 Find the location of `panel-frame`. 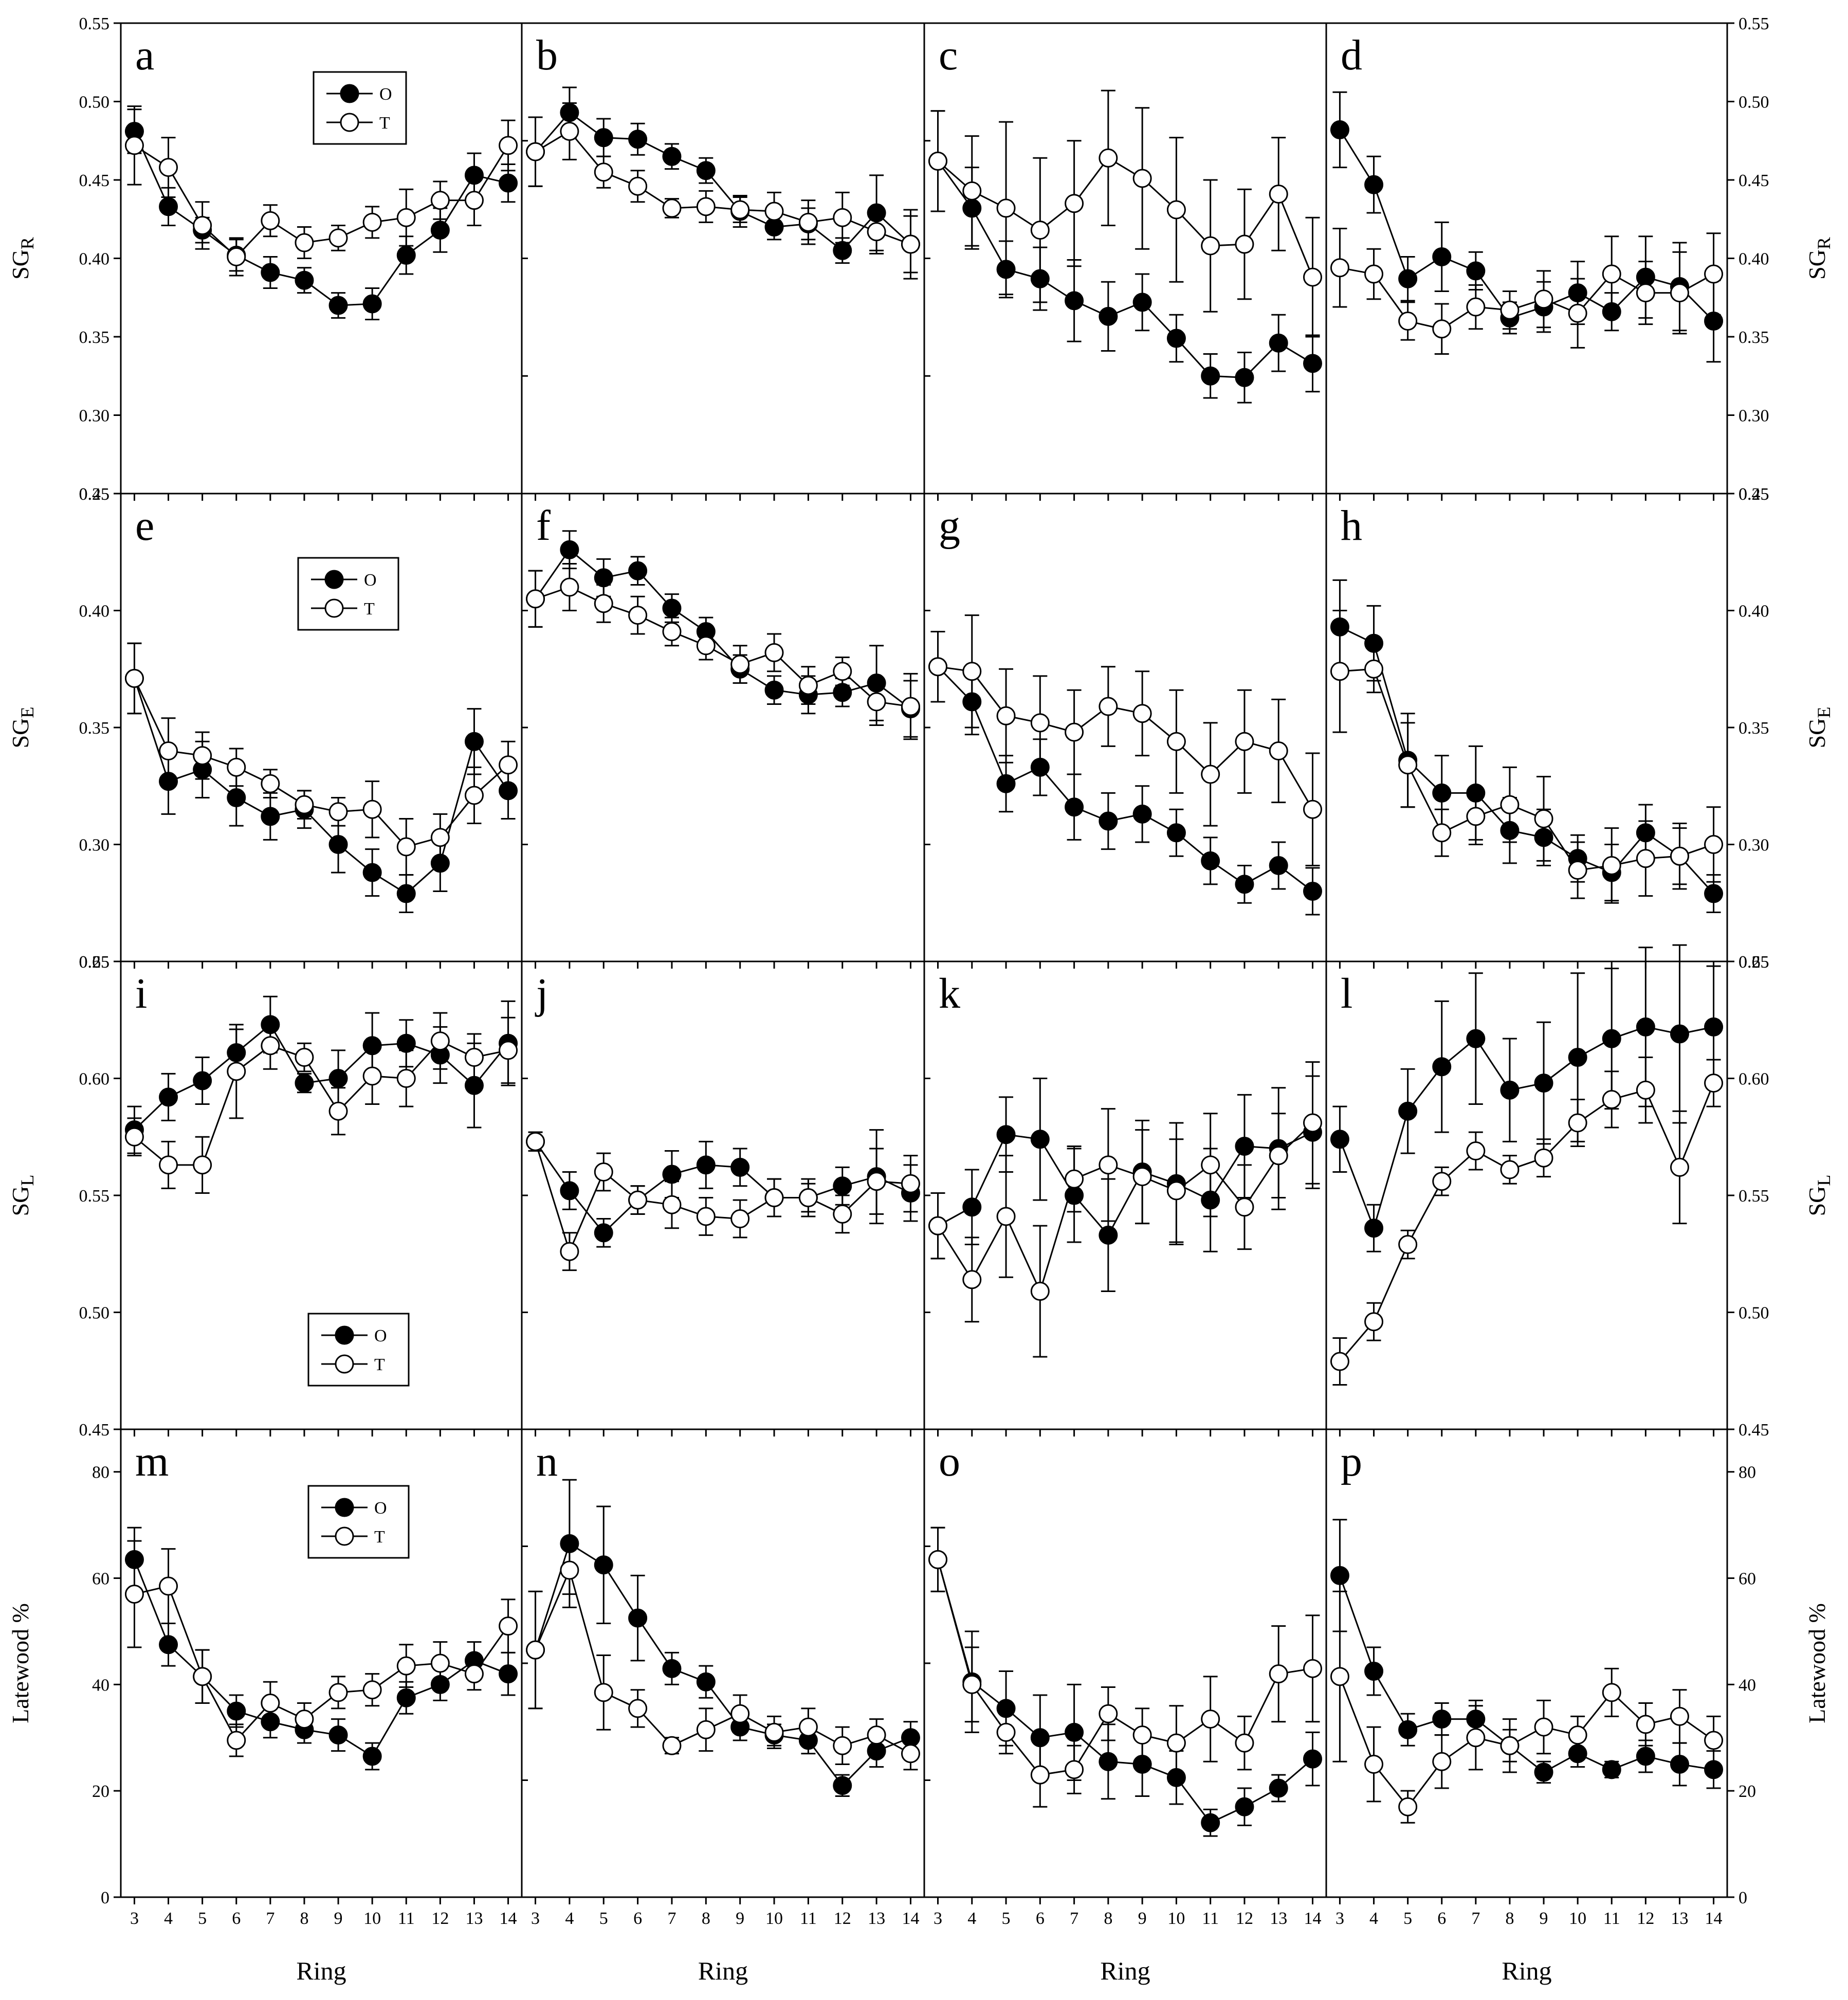

panel-frame is located at coordinates (1526, 1663).